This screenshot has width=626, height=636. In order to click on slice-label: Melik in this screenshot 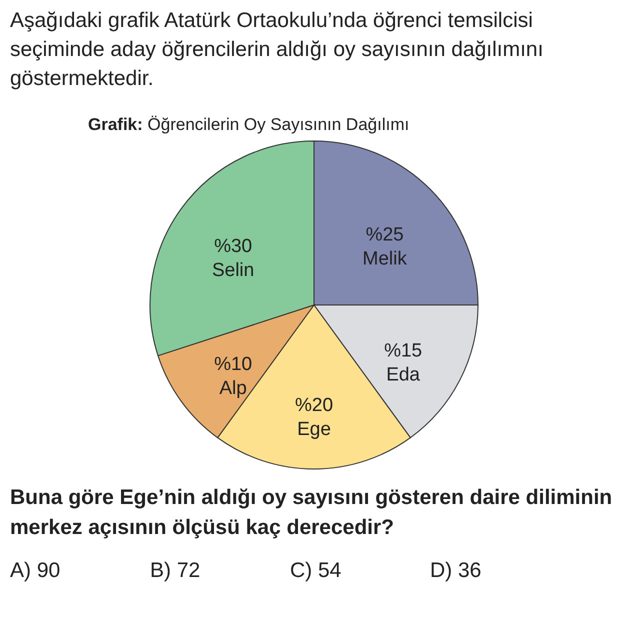, I will do `click(385, 259)`.